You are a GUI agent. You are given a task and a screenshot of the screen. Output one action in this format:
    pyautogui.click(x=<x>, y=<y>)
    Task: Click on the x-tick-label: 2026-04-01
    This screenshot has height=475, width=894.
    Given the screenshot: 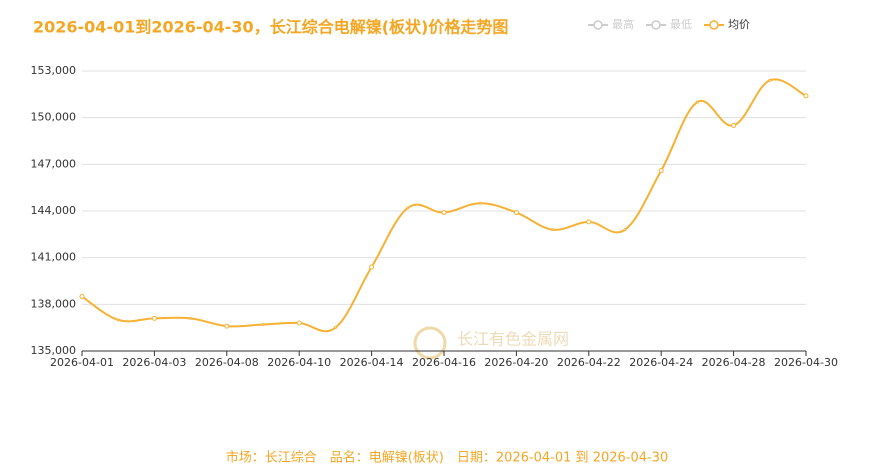 What is the action you would take?
    pyautogui.click(x=82, y=362)
    